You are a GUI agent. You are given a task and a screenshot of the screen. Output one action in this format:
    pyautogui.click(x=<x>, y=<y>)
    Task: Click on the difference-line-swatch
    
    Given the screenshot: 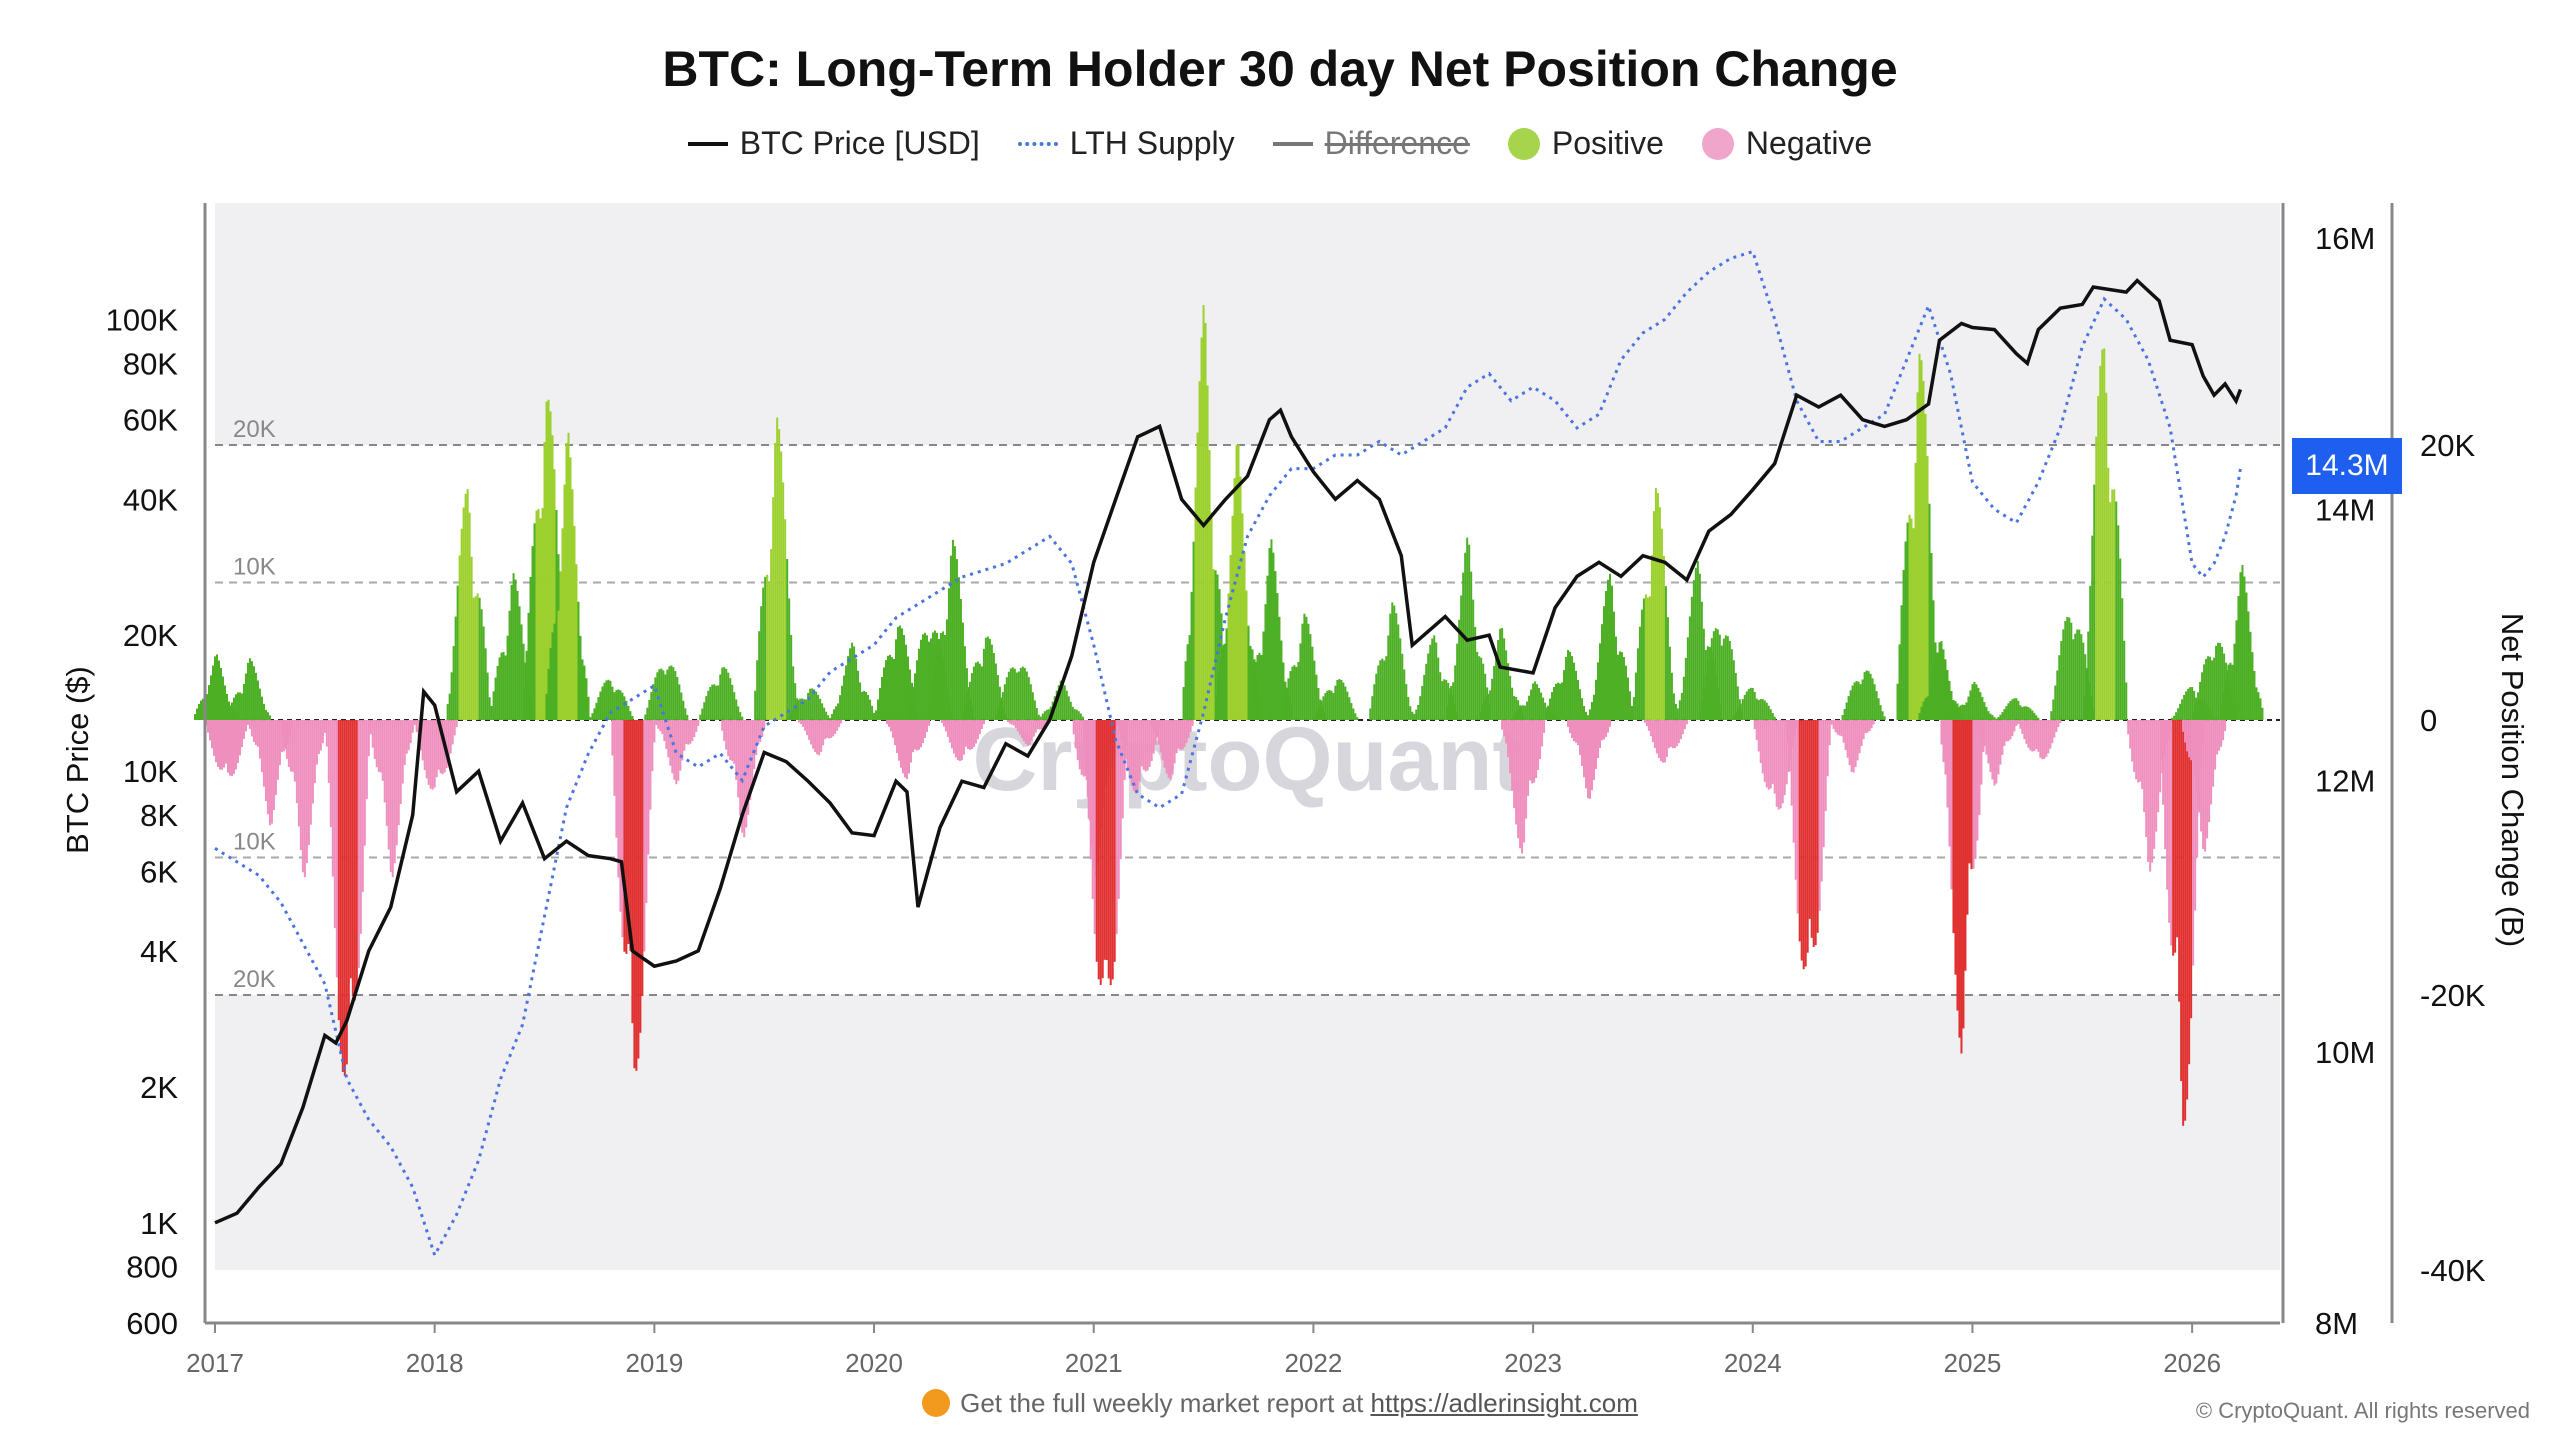 What is the action you would take?
    pyautogui.click(x=1292, y=143)
    